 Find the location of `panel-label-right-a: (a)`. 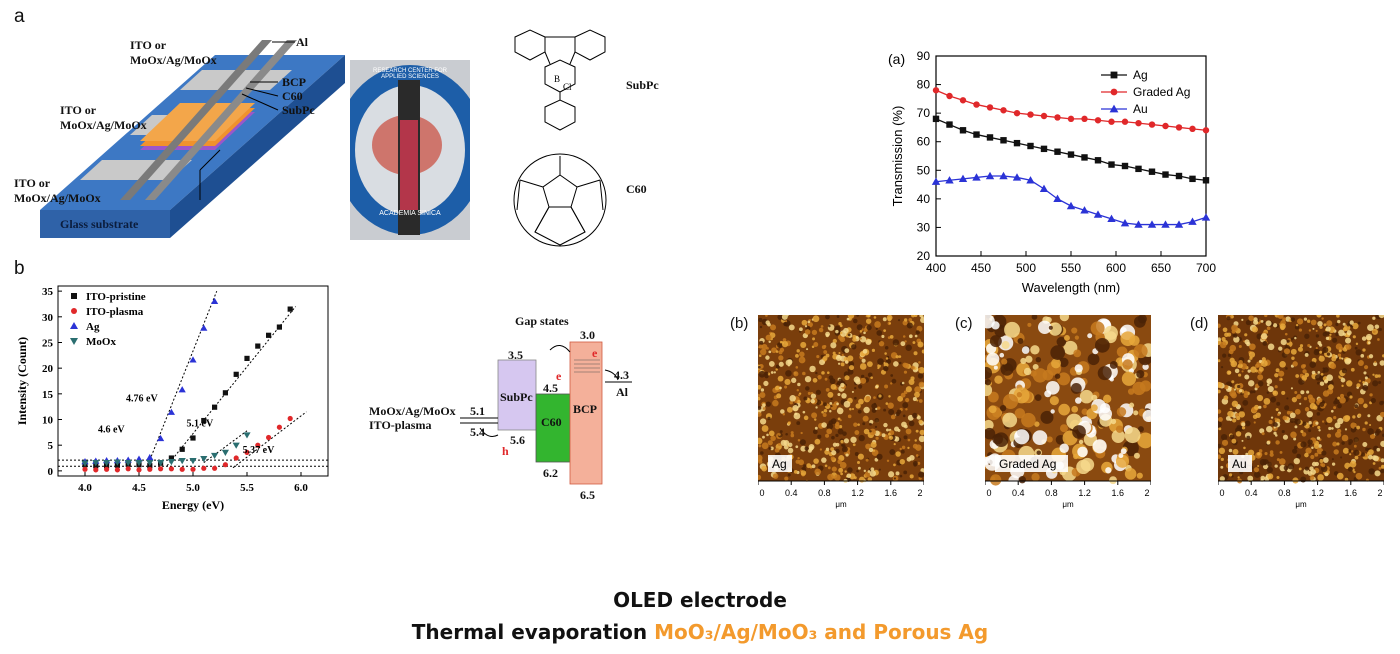

panel-label-right-a: (a) is located at coordinates (896, 59).